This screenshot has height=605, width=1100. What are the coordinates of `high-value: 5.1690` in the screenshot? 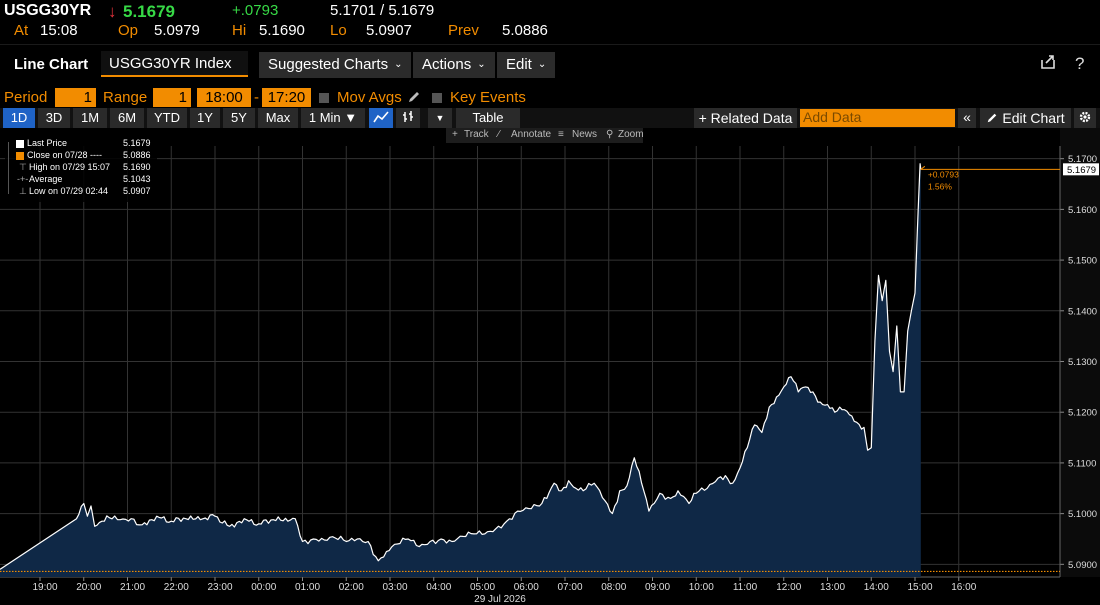 It's located at (282, 30).